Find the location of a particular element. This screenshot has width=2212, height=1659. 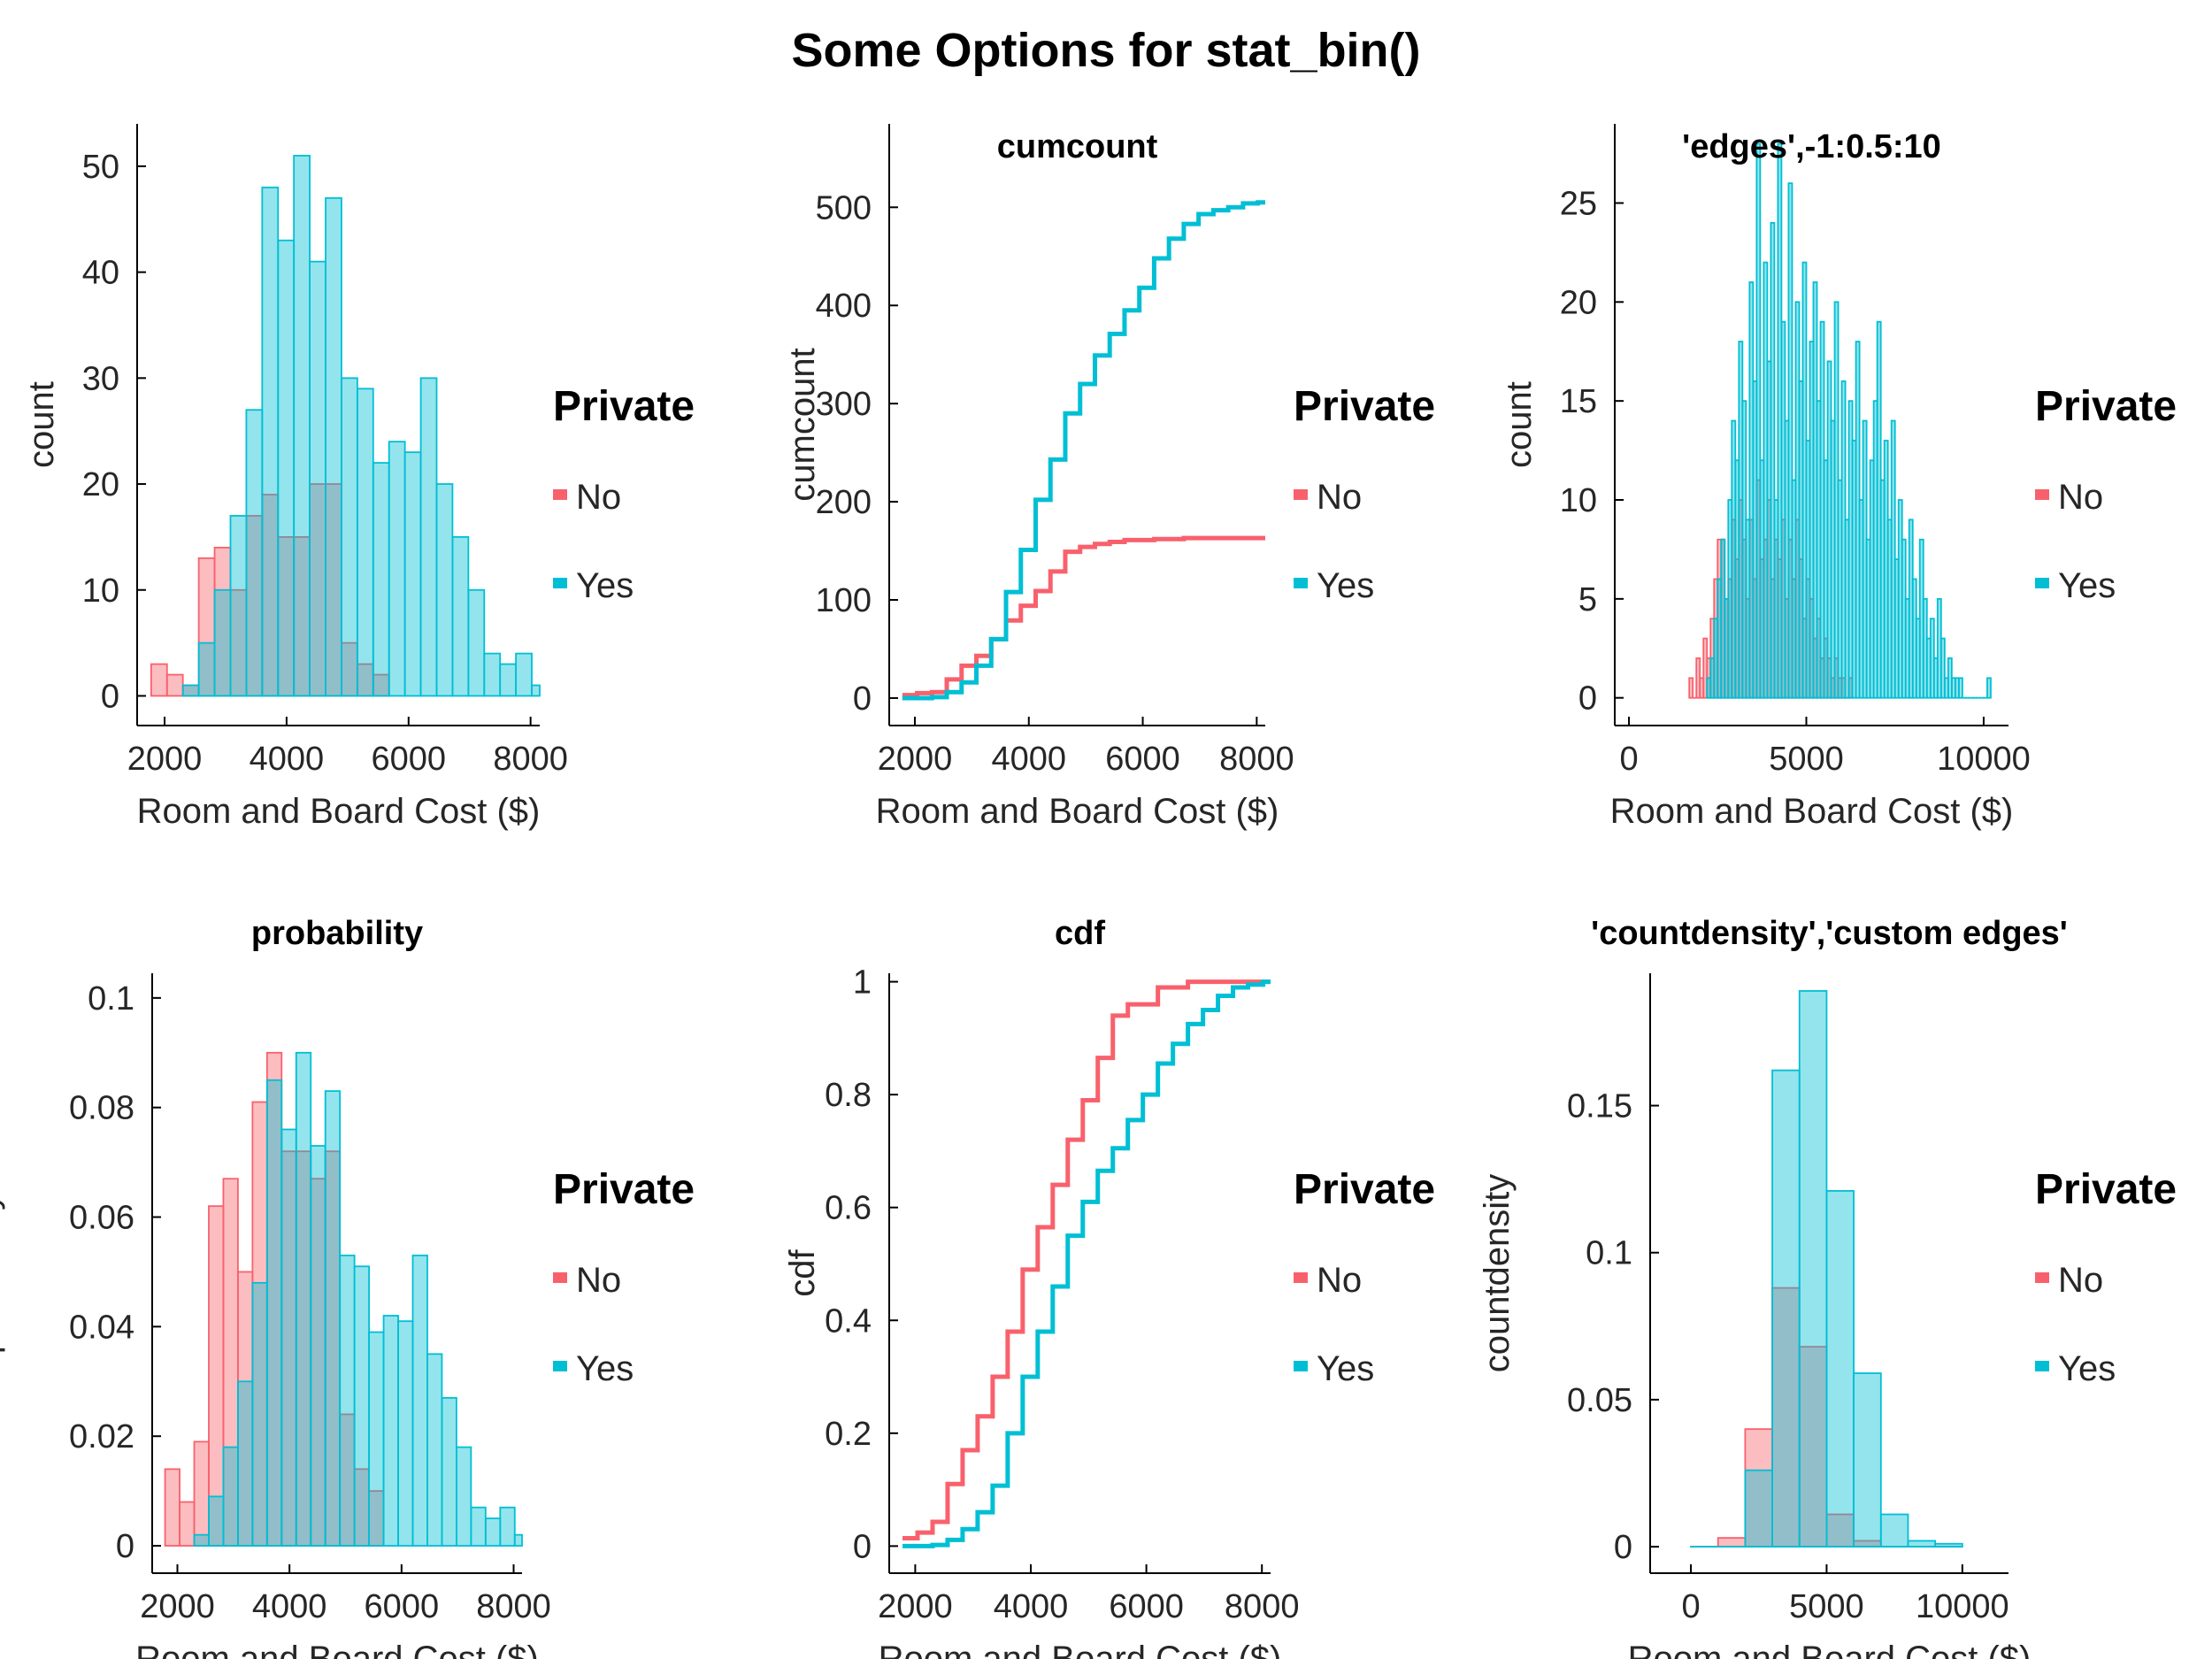

y-tick-label: 0.6 is located at coordinates (849, 1208).